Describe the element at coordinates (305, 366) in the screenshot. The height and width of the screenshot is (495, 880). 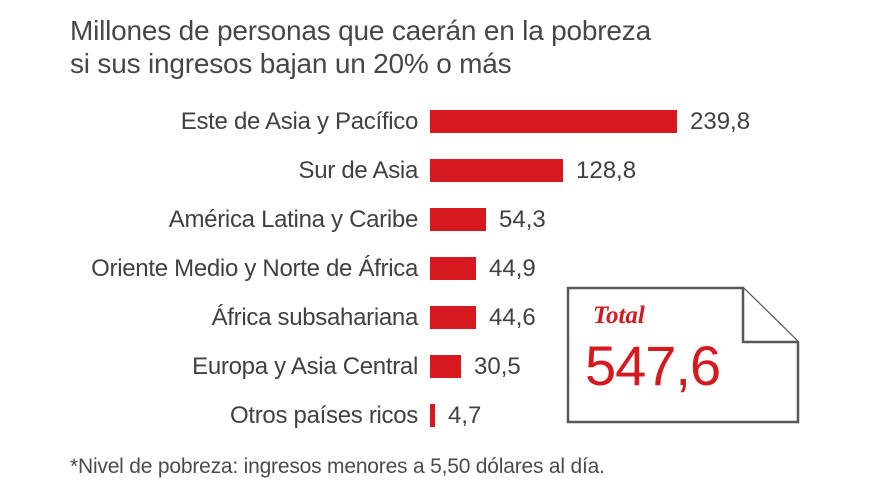
I see `category-label: Europa y Asia Central` at that location.